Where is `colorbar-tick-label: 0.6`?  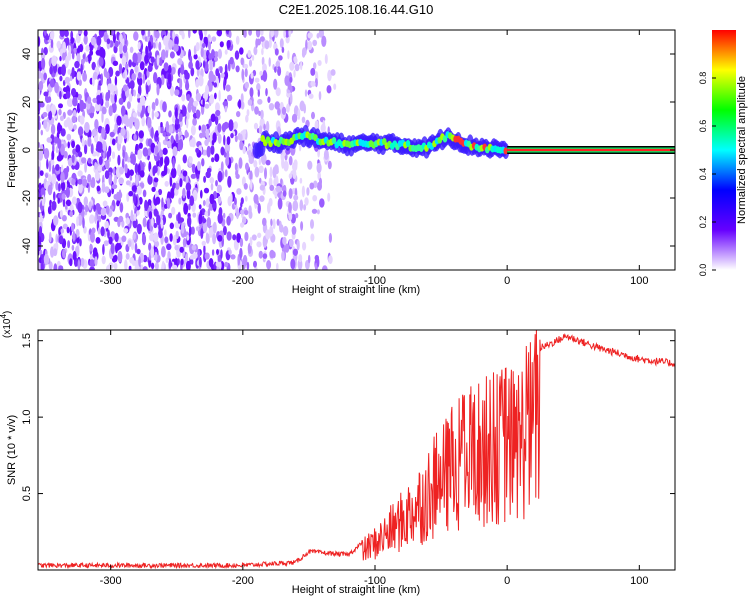
colorbar-tick-label: 0.6 is located at coordinates (703, 126).